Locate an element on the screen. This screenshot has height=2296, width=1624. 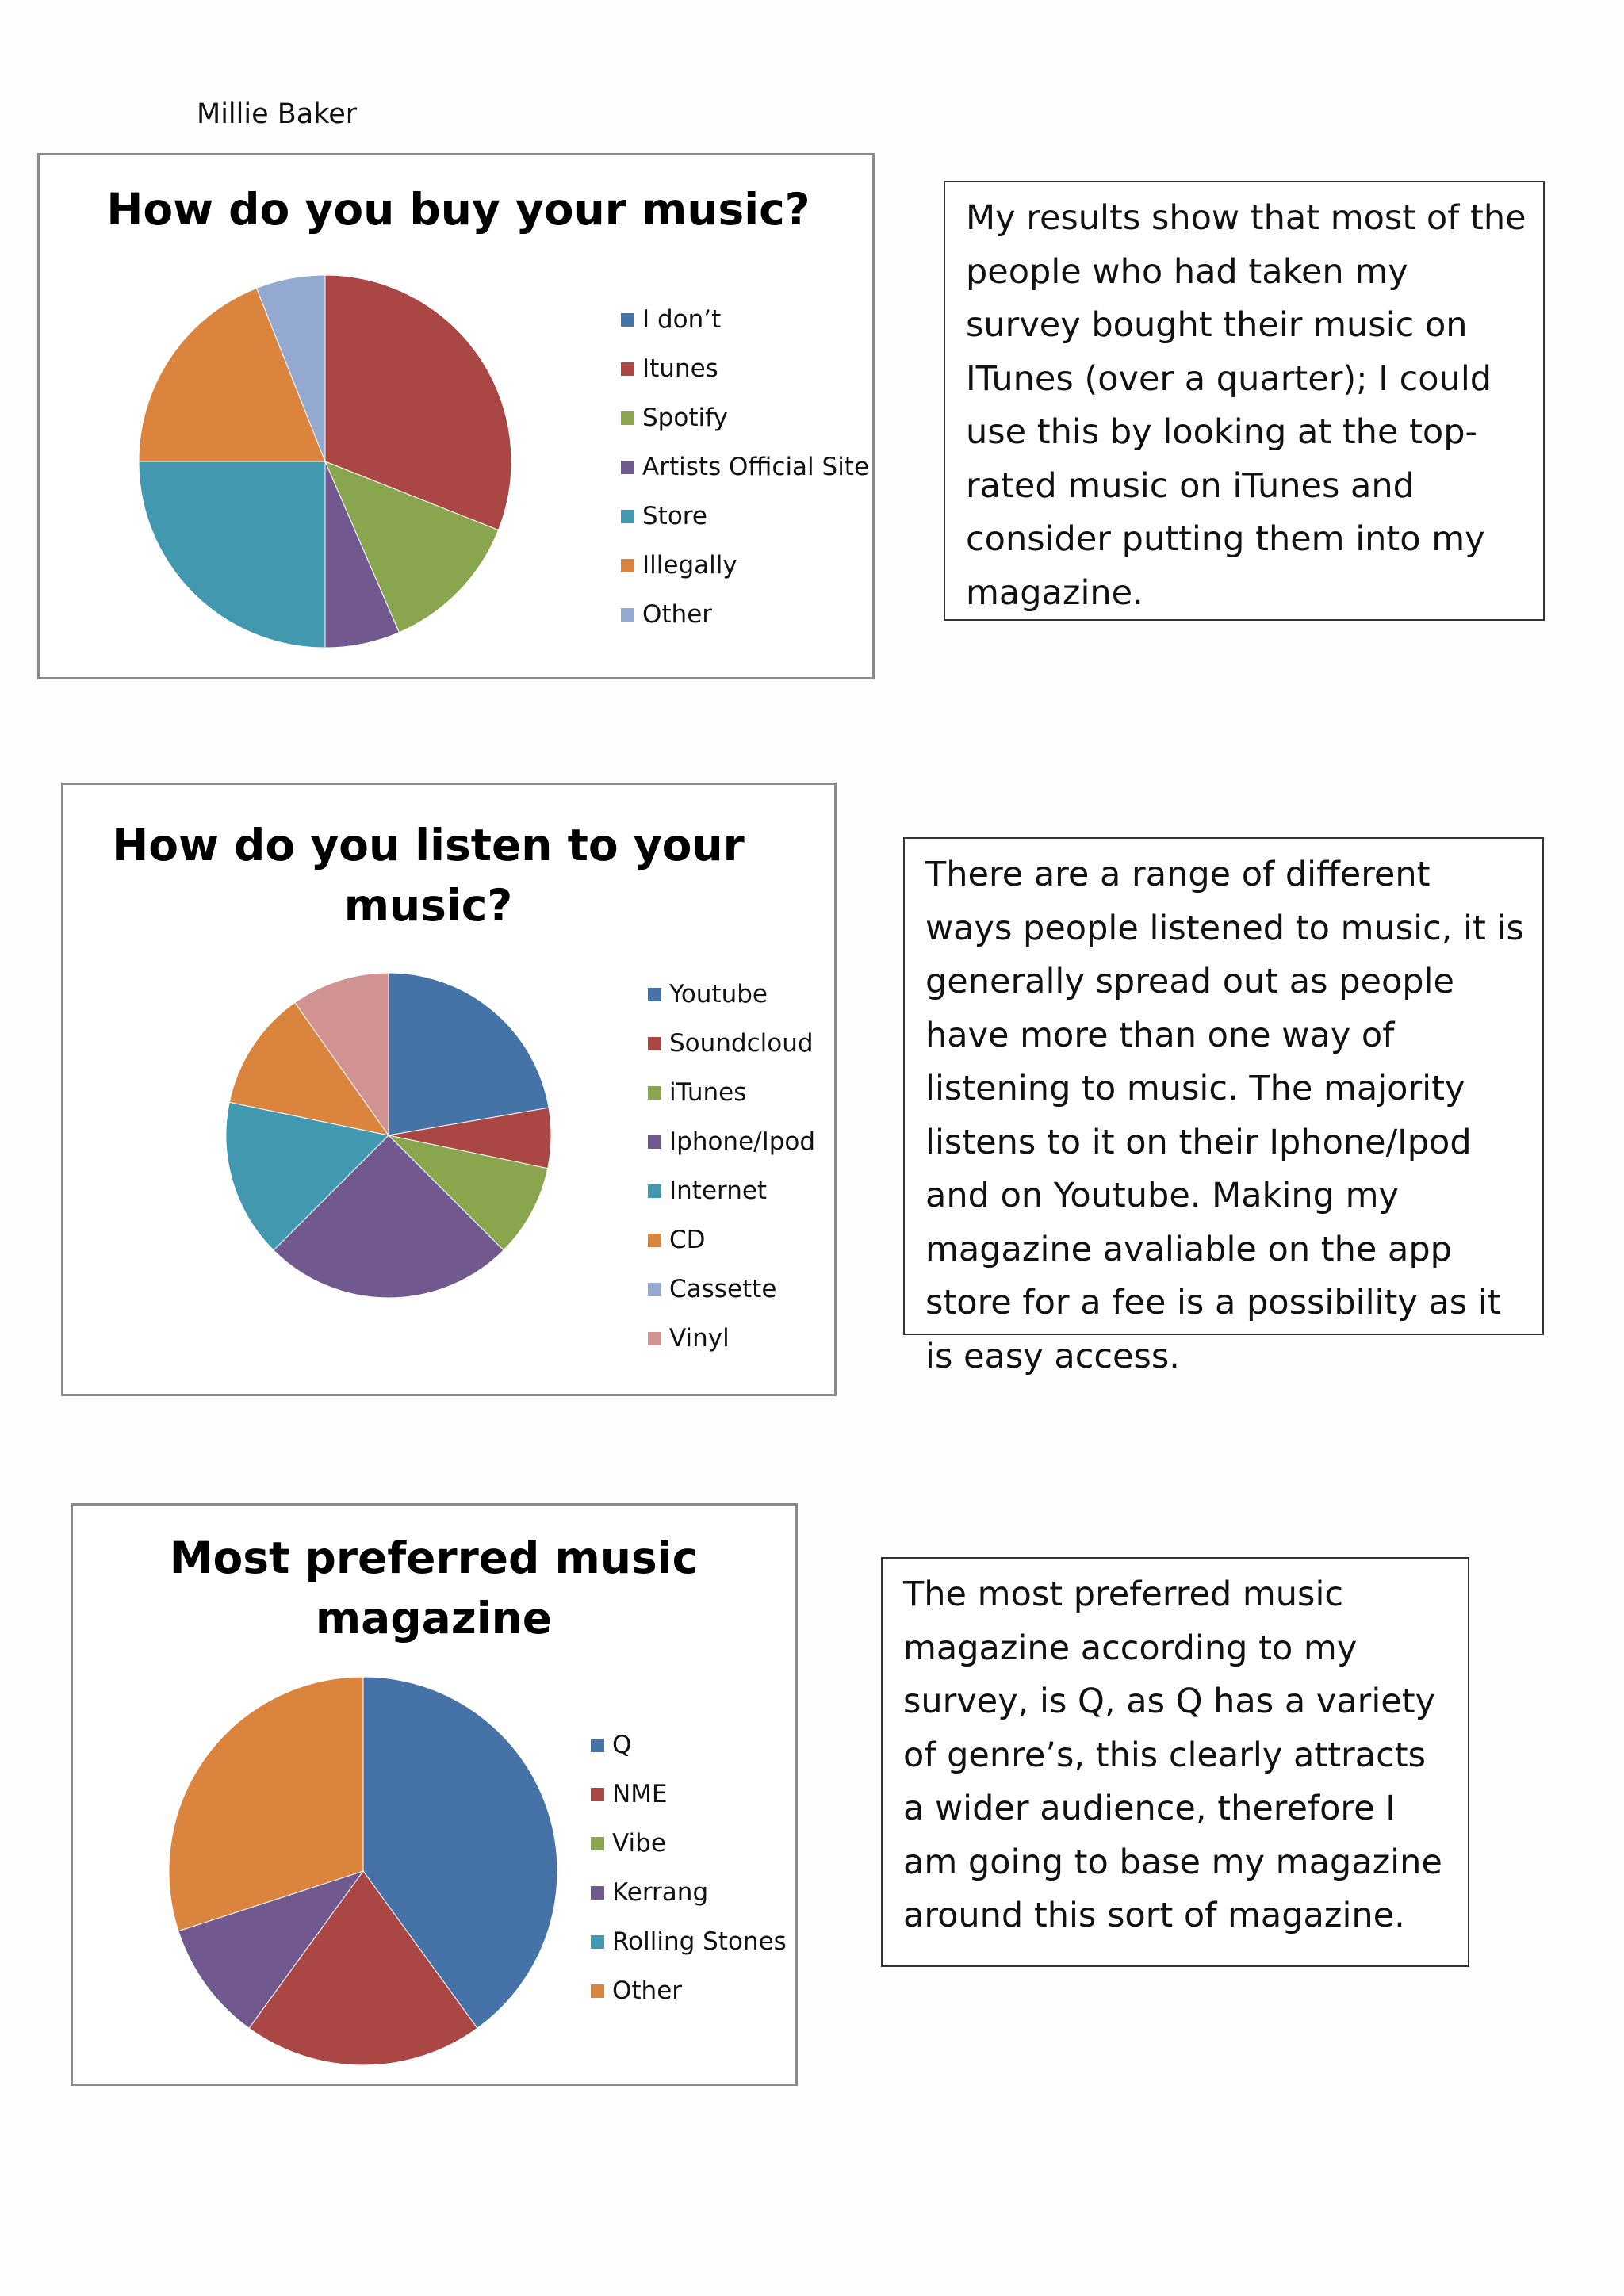
legend-label: Rolling Stones is located at coordinates (699, 1941).